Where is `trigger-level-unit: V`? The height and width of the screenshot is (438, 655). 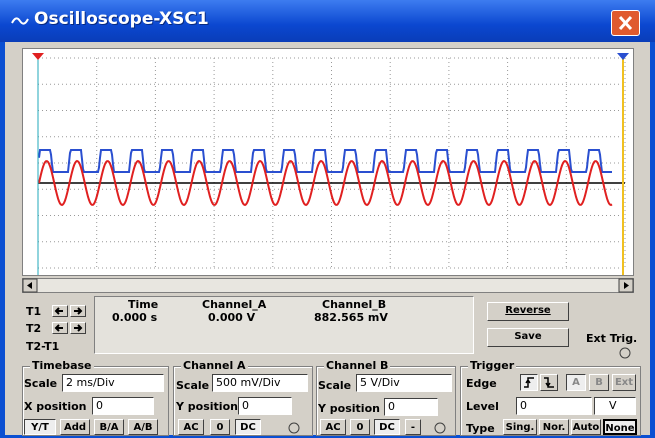 trigger-level-unit: V is located at coordinates (615, 406).